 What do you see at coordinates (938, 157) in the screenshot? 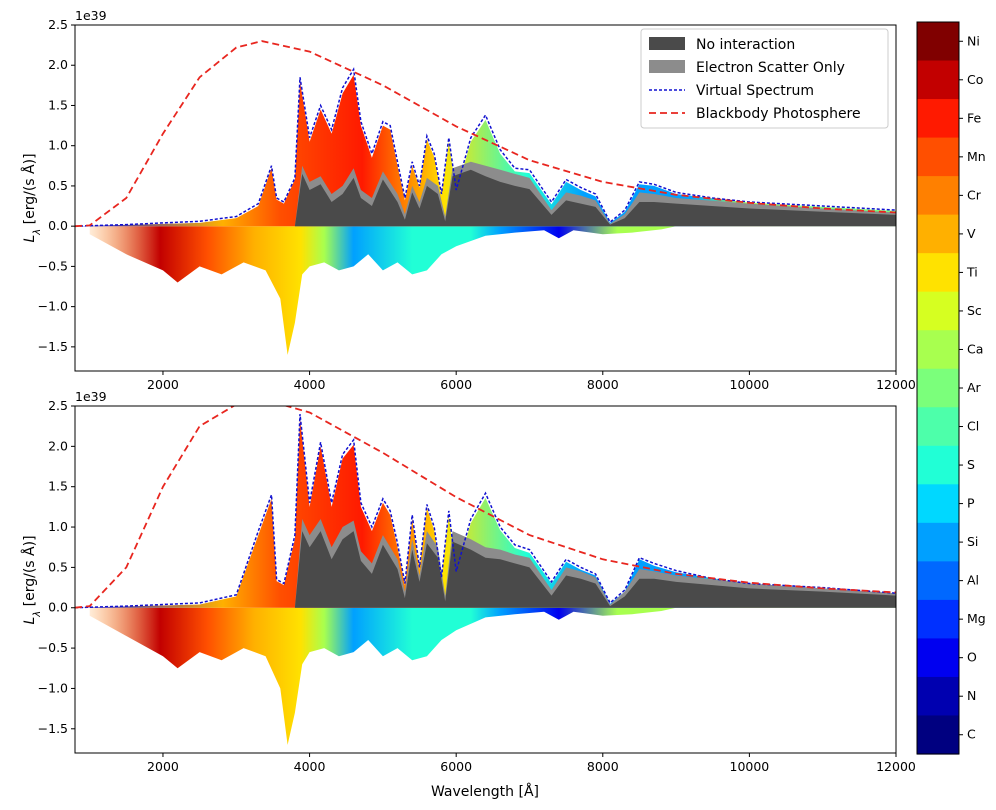
I see `colorbar-segment-mn` at bounding box center [938, 157].